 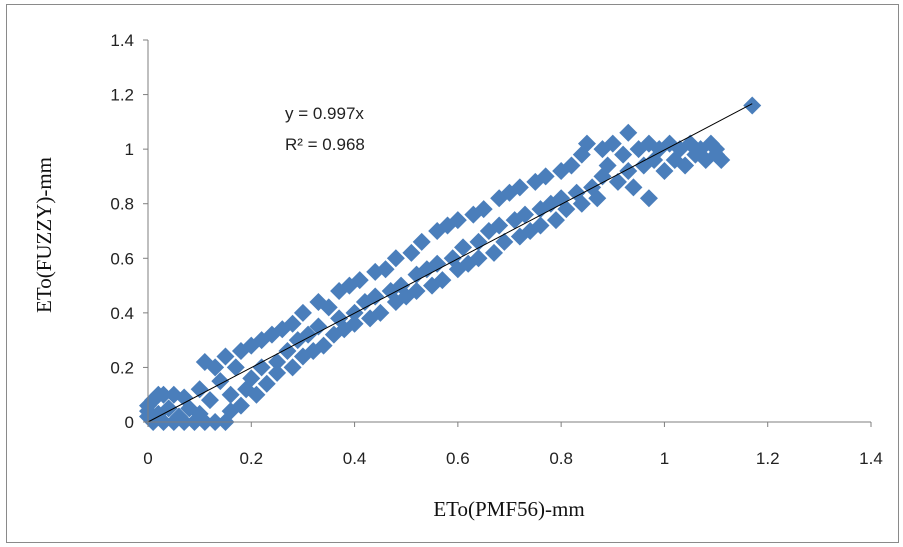 I want to click on y-tick-label: 0.2, so click(x=122, y=367).